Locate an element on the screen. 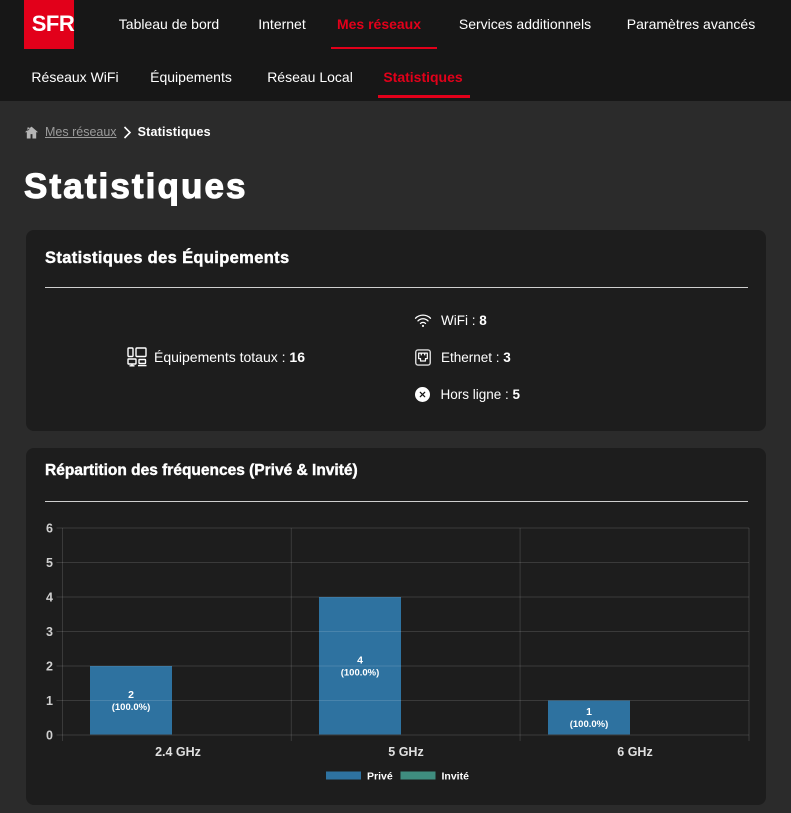 This screenshot has height=813, width=791. svg-text: 5 is located at coordinates (49, 563).